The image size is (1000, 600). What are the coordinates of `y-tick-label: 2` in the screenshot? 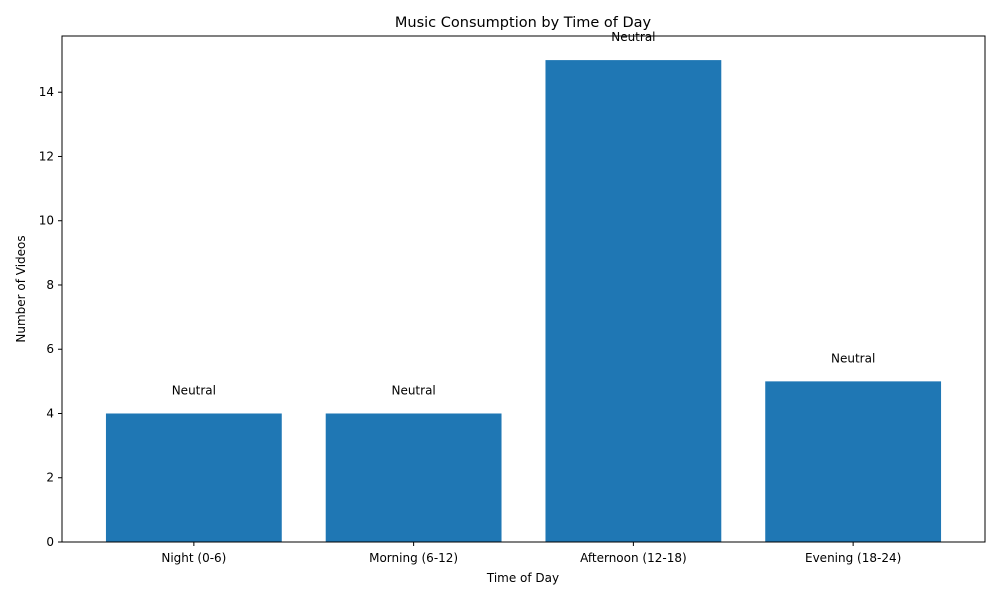 It's located at (50, 478).